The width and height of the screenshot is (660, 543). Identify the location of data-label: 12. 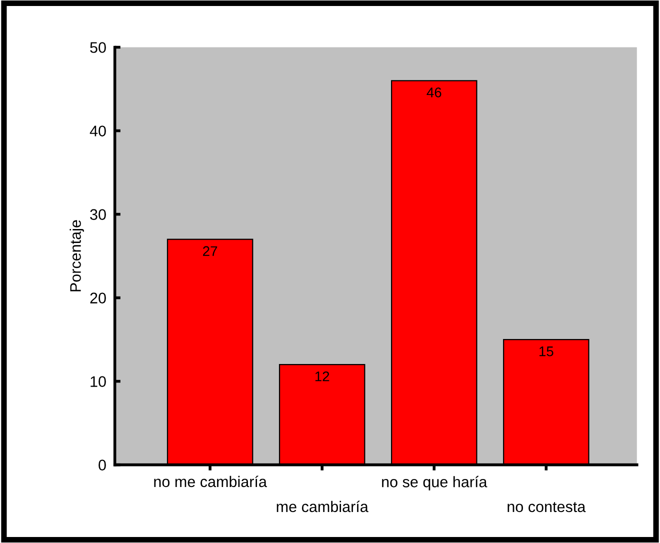
(322, 376).